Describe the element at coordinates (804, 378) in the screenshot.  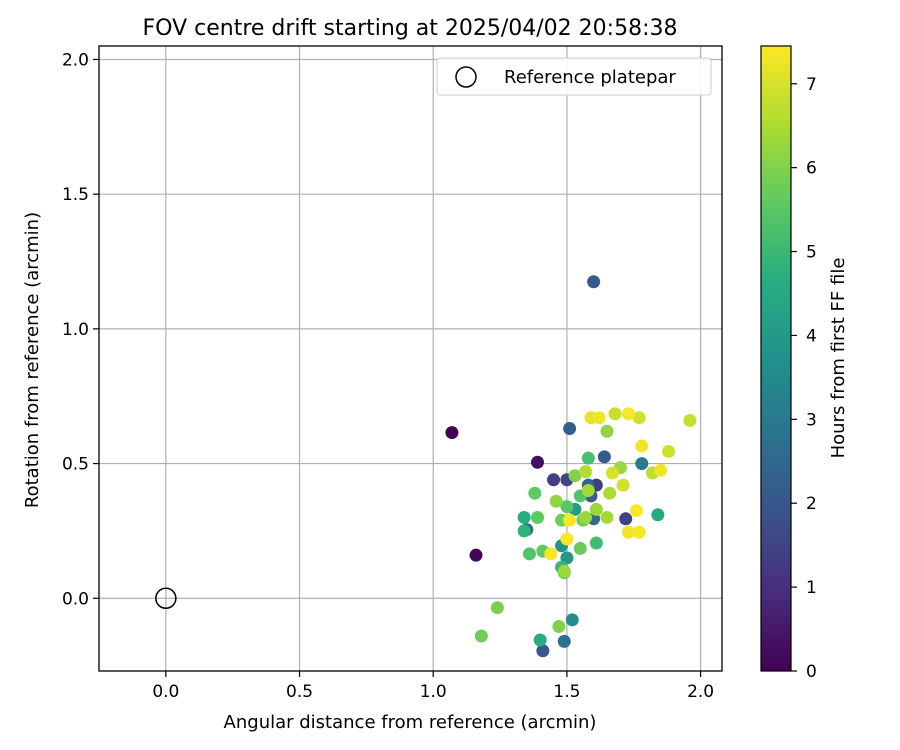
I see `colorbar-ticks: 0 1 2 3 4 5 6 7` at that location.